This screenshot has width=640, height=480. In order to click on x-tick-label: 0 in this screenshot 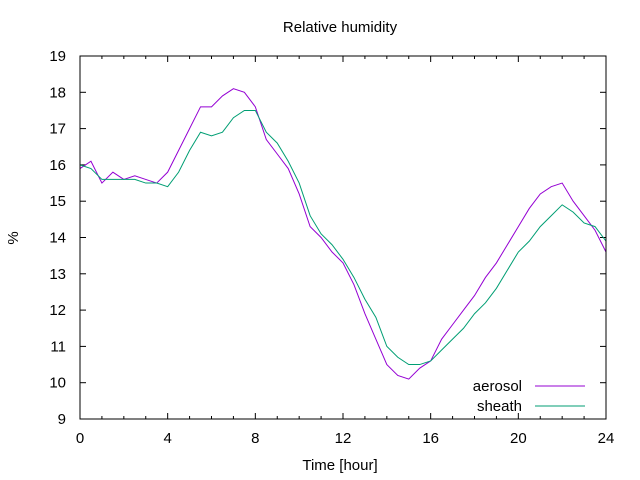, I will do `click(80, 438)`.